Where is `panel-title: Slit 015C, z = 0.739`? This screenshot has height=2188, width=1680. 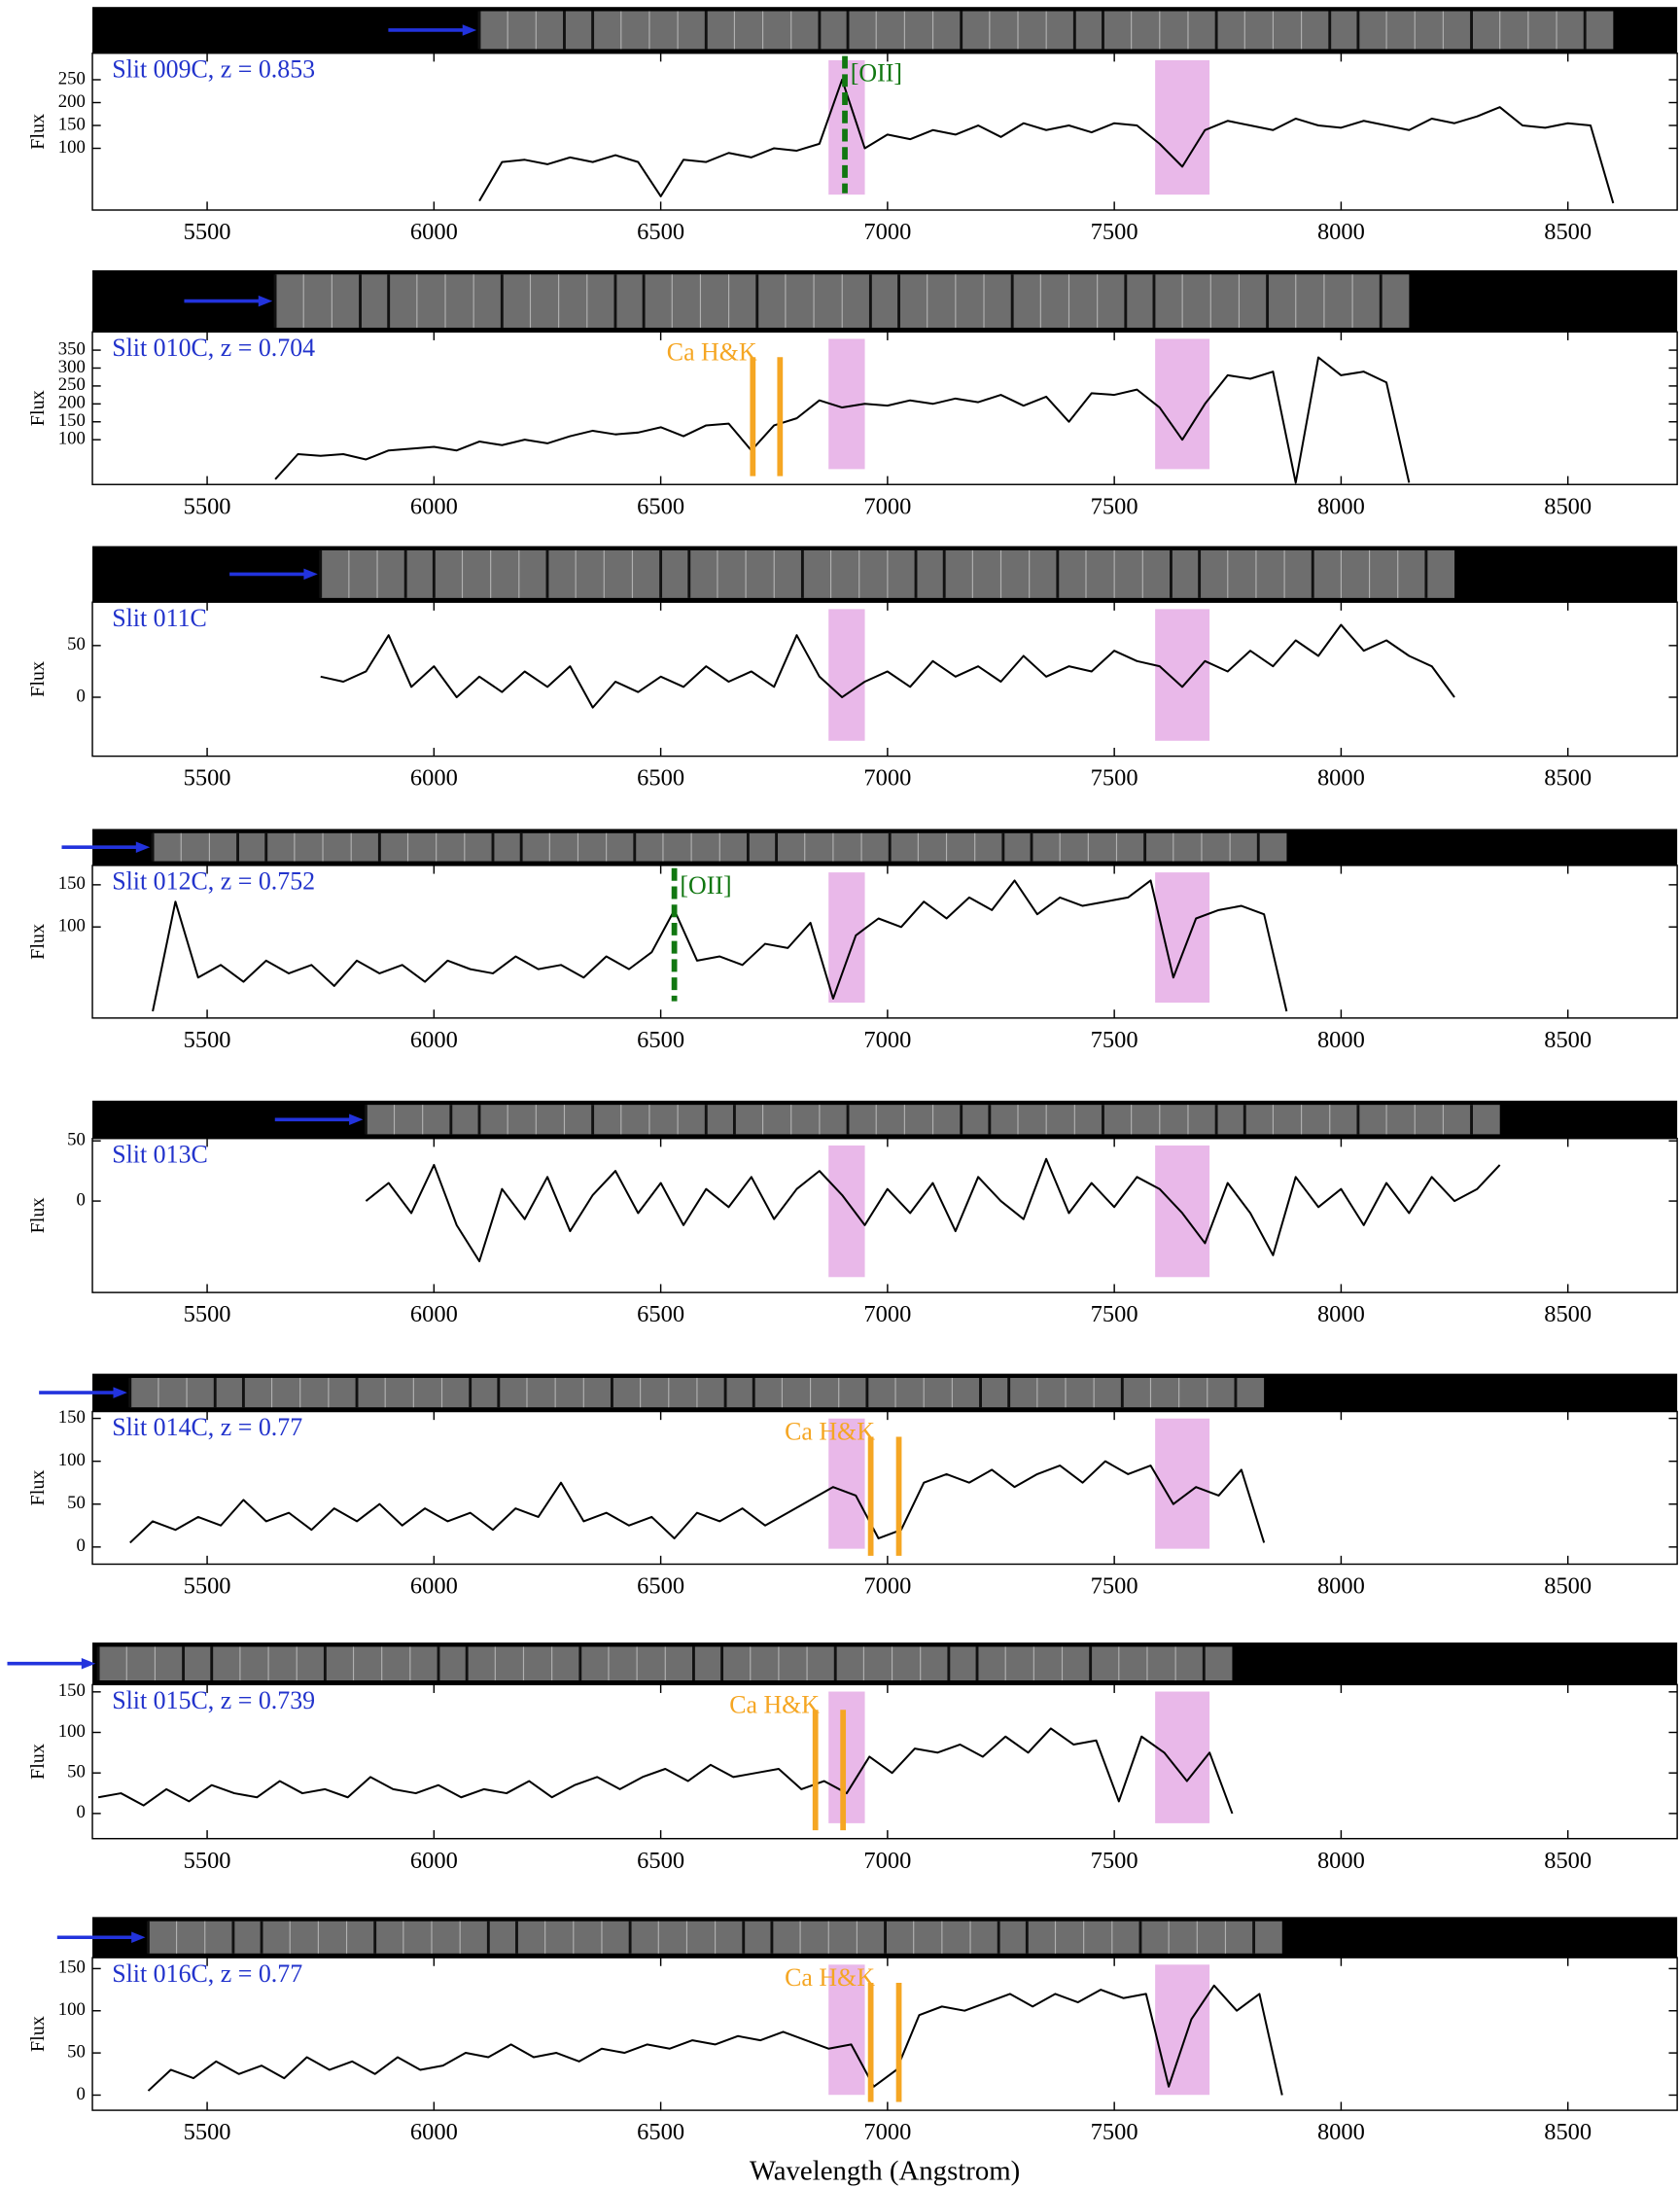
panel-title: Slit 015C, z = 0.739 is located at coordinates (213, 1700).